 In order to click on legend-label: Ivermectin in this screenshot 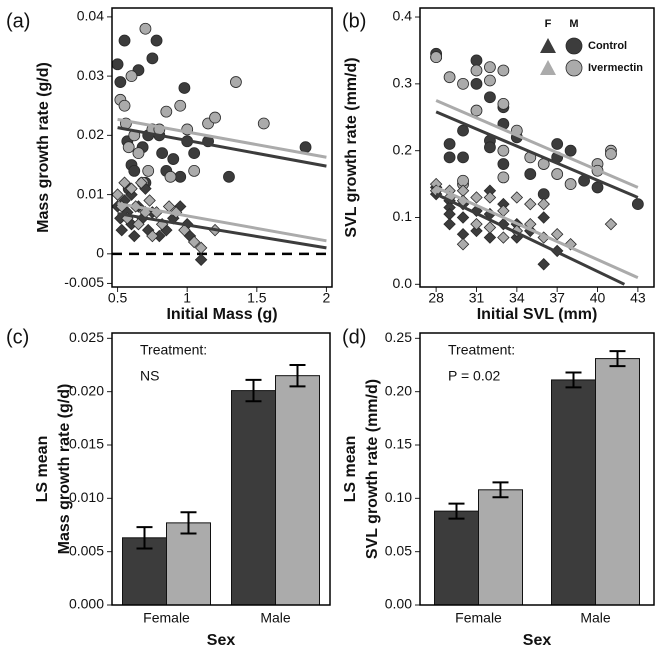, I will do `click(615, 68)`.